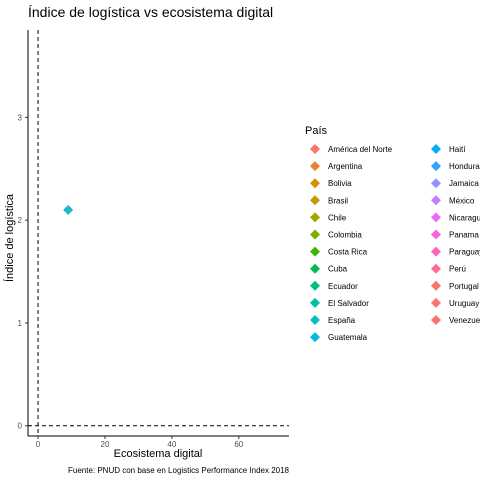  What do you see at coordinates (457, 149) in the screenshot?
I see `legend-label: Haití` at bounding box center [457, 149].